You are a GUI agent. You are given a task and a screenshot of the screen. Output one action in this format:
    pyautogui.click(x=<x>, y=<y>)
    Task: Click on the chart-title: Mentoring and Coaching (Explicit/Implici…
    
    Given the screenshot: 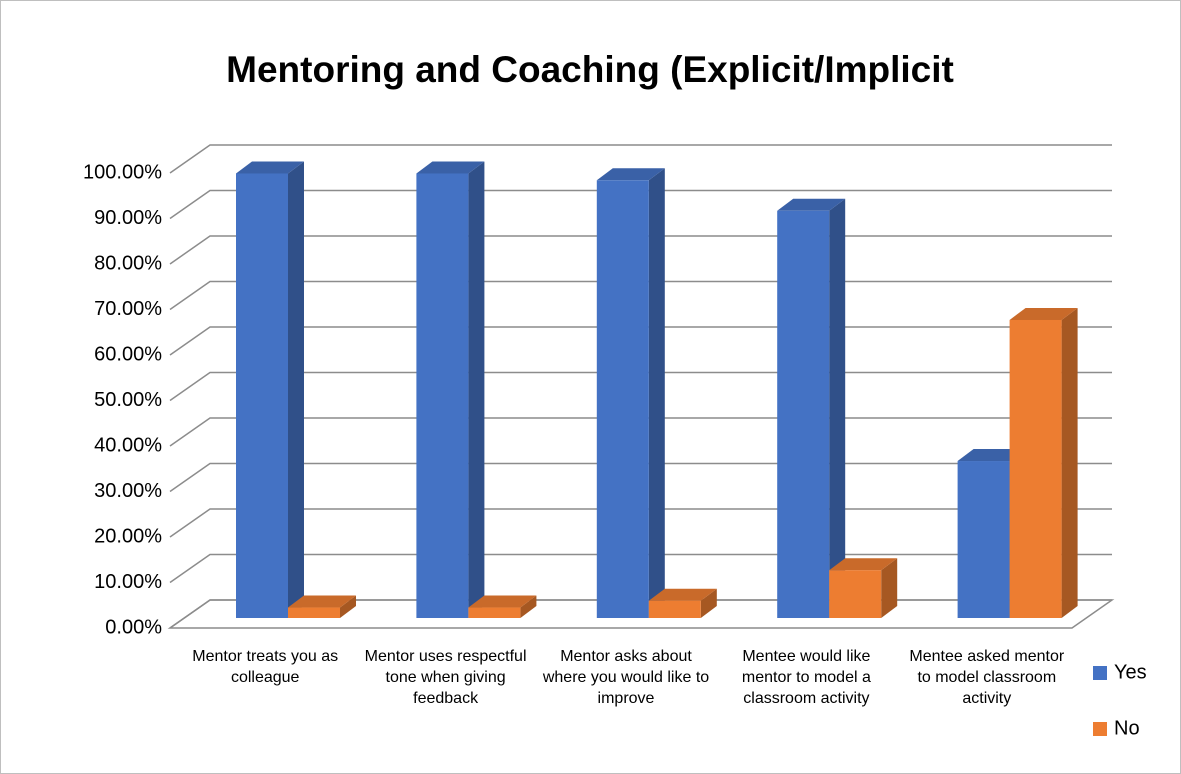 What is the action you would take?
    pyautogui.click(x=590, y=69)
    